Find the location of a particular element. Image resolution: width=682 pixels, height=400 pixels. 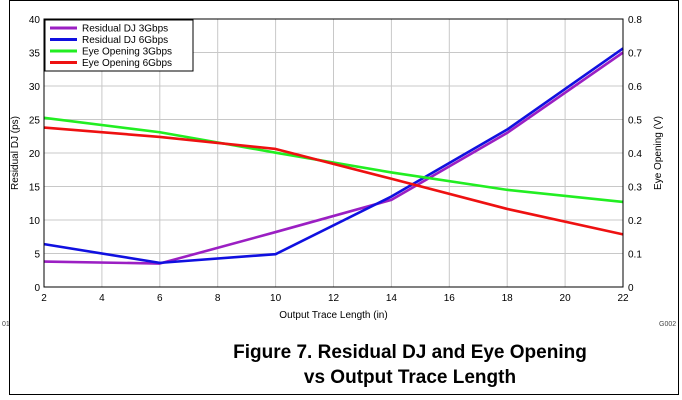

x-tick-label: 14 is located at coordinates (392, 298).